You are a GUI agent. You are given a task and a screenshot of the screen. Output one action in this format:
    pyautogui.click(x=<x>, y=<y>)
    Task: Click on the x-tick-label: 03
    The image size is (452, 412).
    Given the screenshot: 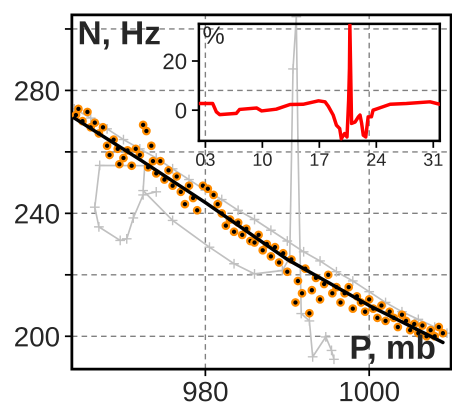 What is the action you would take?
    pyautogui.click(x=205, y=159)
    